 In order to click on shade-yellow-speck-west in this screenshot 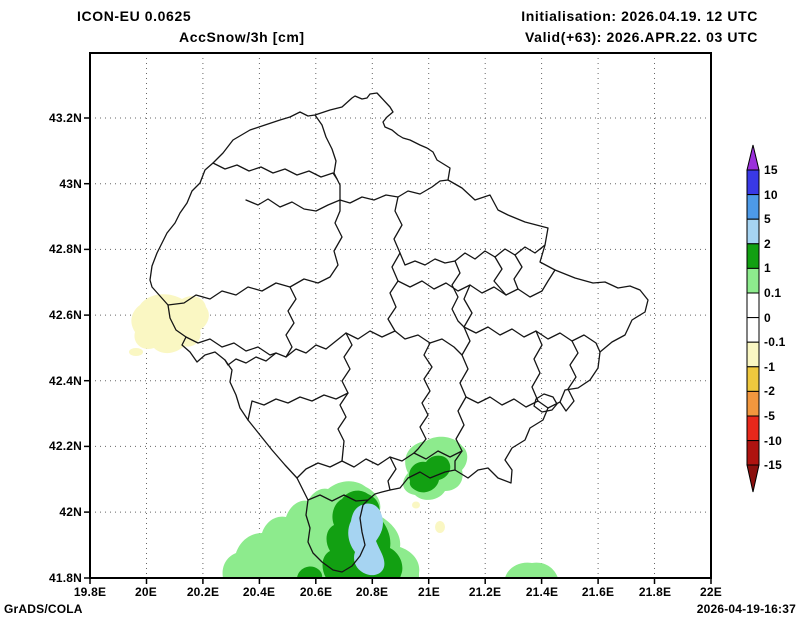, I will do `click(136, 352)`.